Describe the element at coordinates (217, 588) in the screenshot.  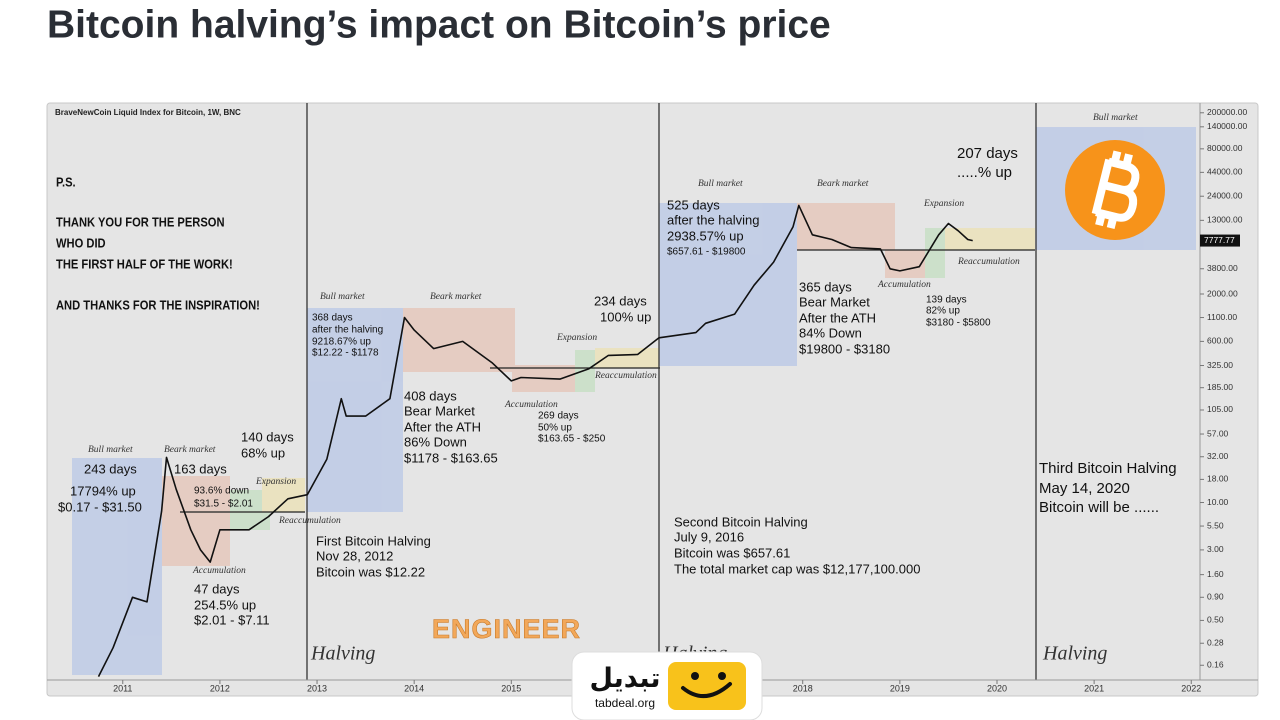
I see `annotation: 47 days` at that location.